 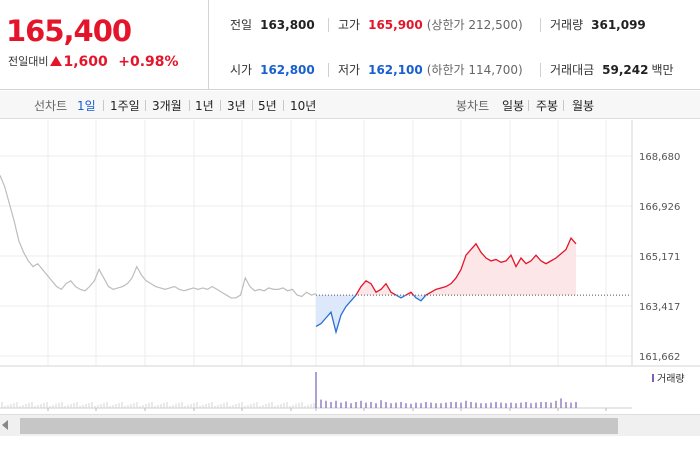 I want to click on chart-scrollbar, so click(x=350, y=425).